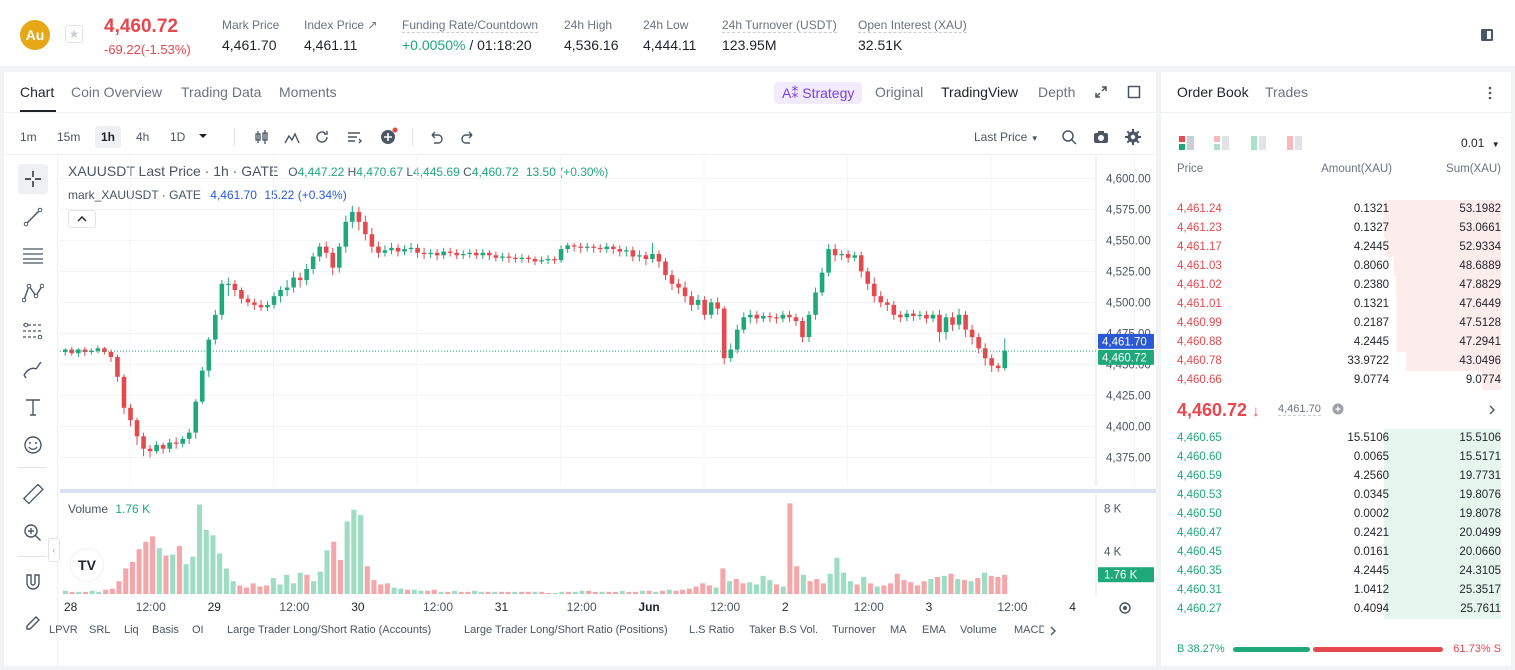 Image resolution: width=1515 pixels, height=670 pixels. Describe the element at coordinates (818, 93) in the screenshot. I see `strategy-button: A⁑ Strategy` at that location.